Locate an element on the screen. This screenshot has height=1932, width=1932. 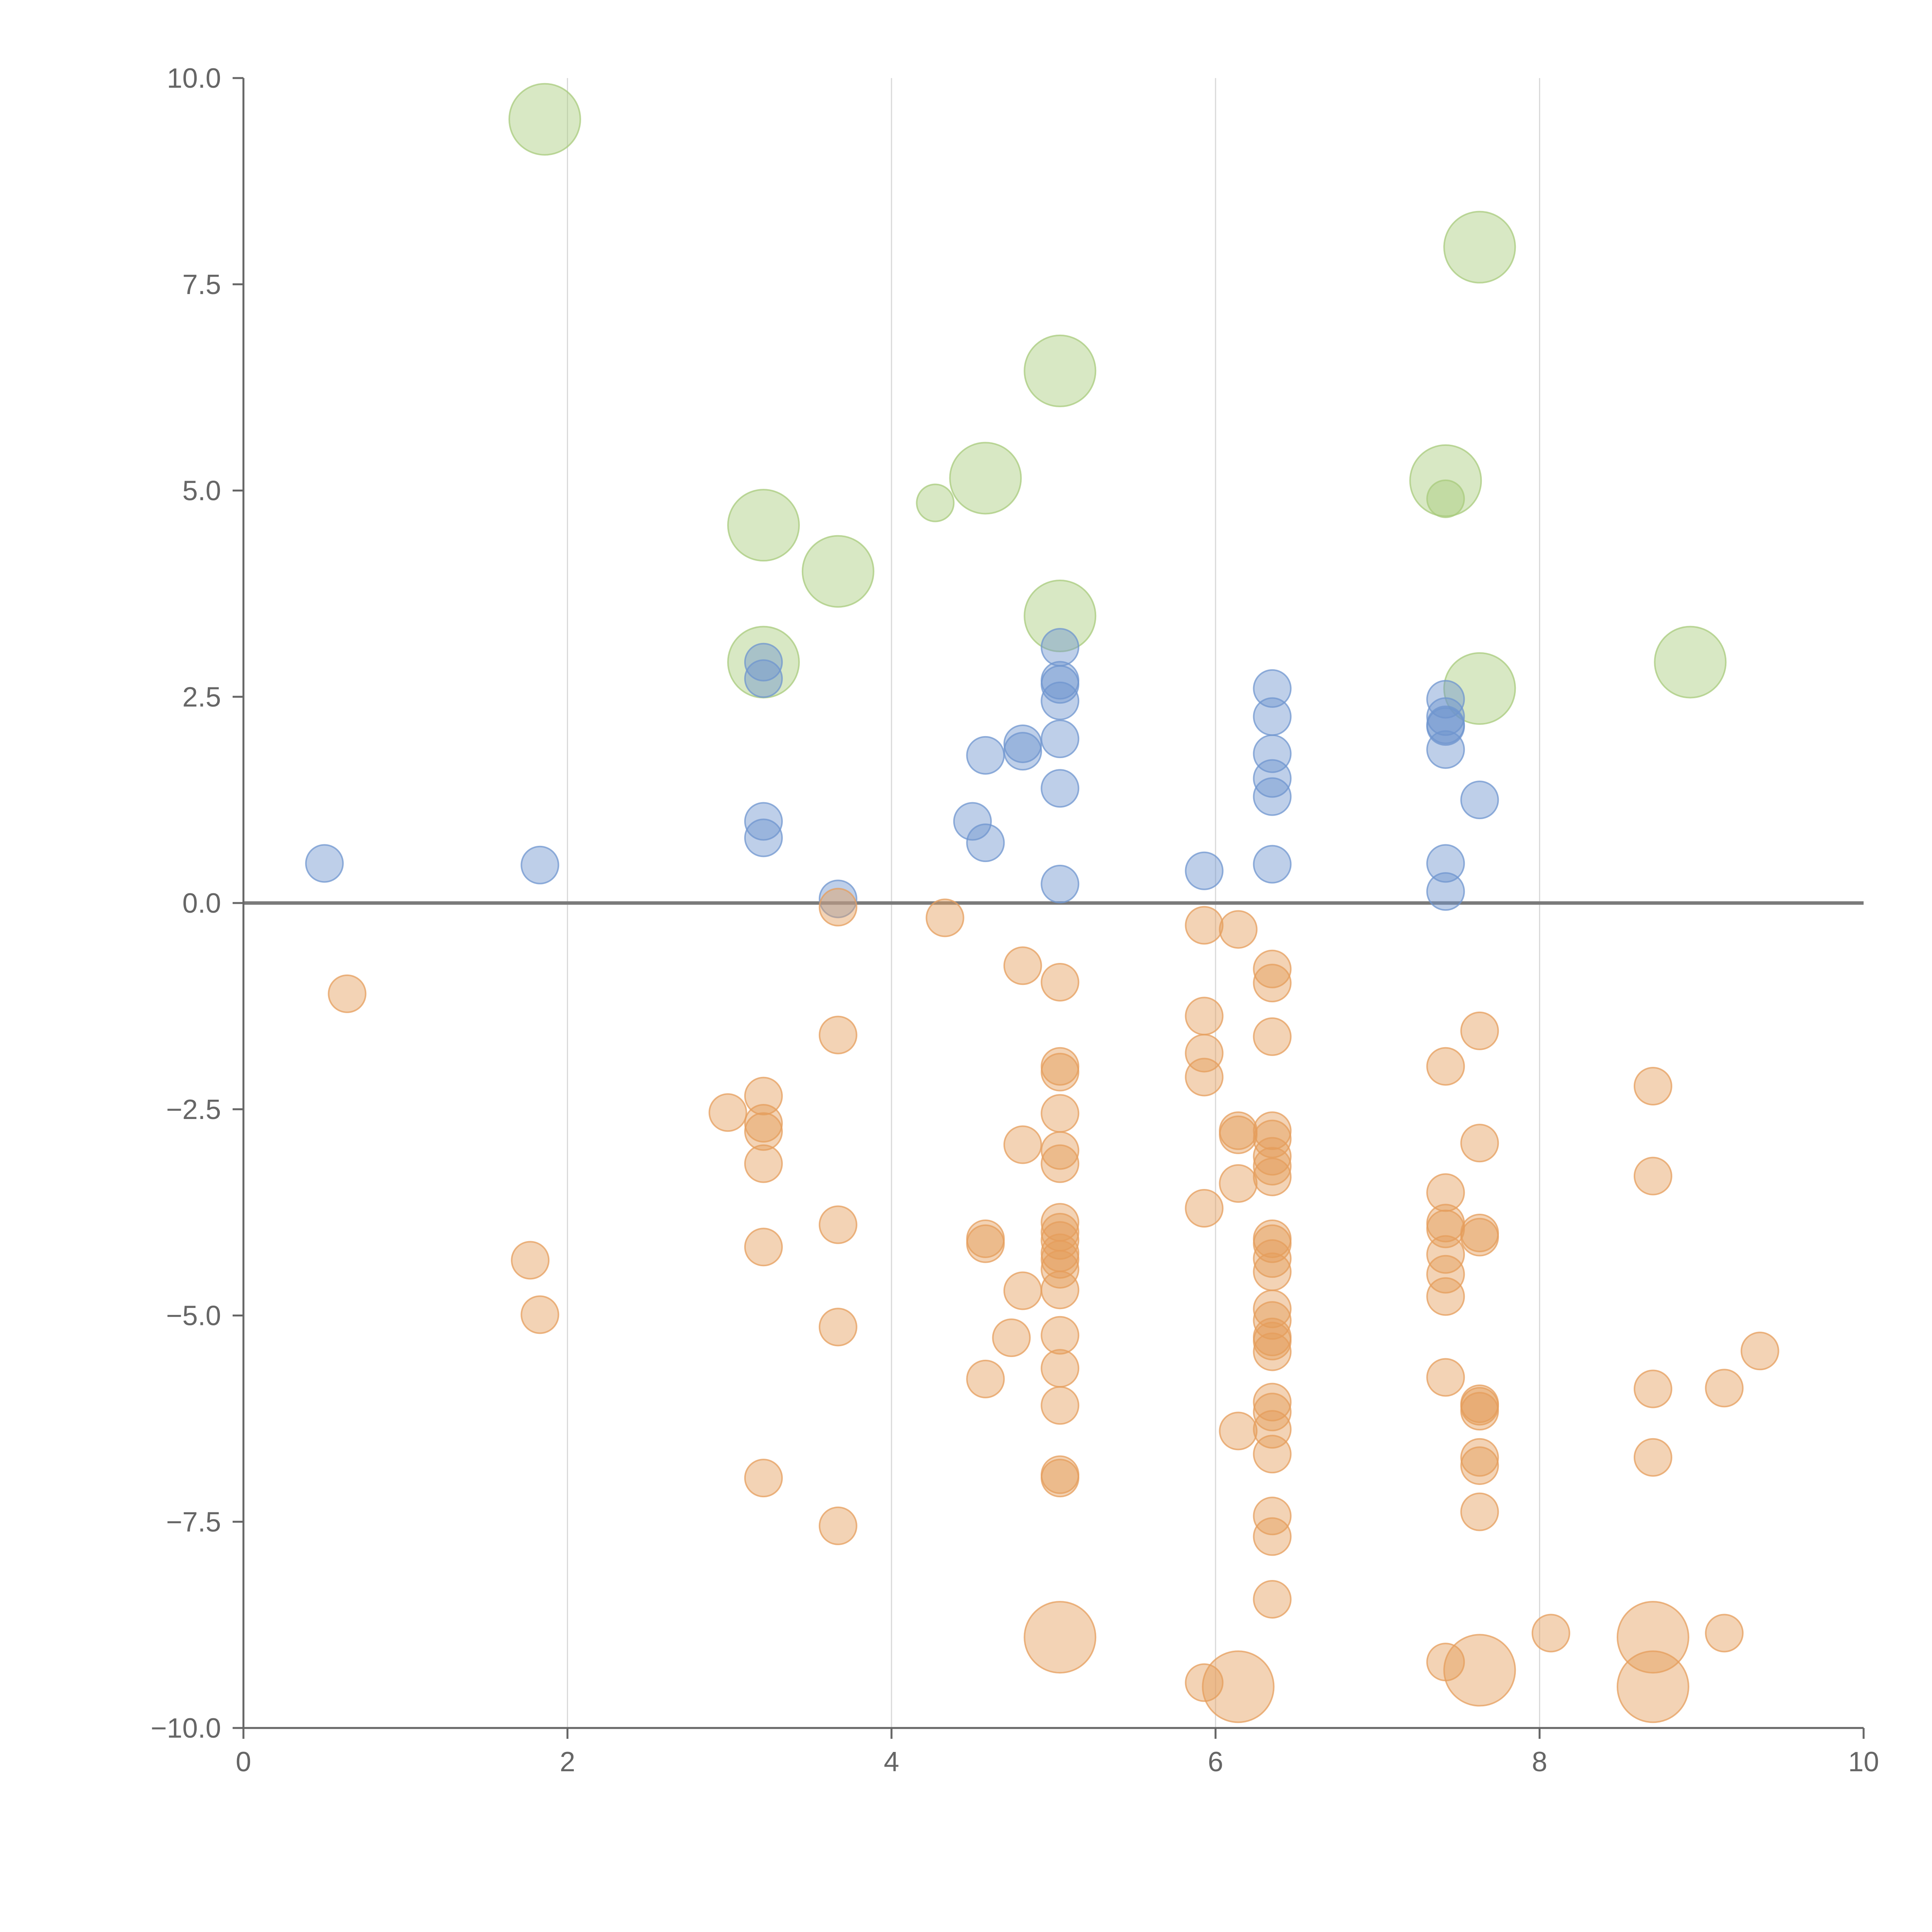
x-tick-label: 10 is located at coordinates (1864, 1762).